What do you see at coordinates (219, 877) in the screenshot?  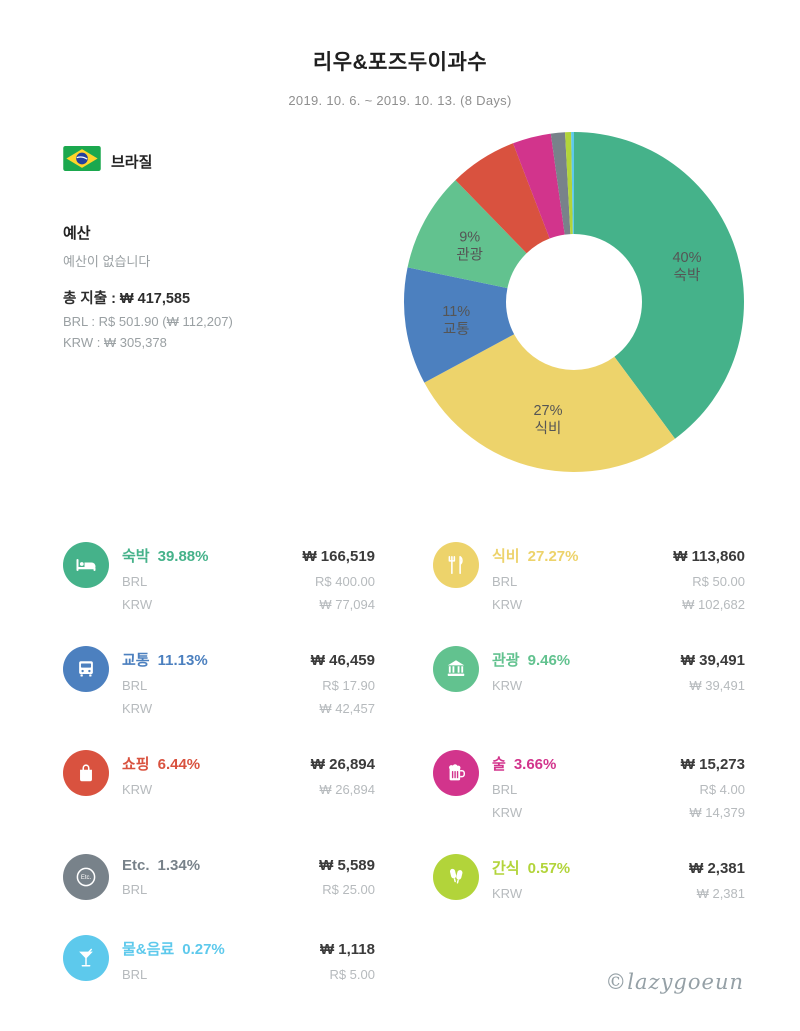 I see `category-item-etc: Etc. Etc. 1.34% ₩ 5,589 BRL R$ 25.00` at bounding box center [219, 877].